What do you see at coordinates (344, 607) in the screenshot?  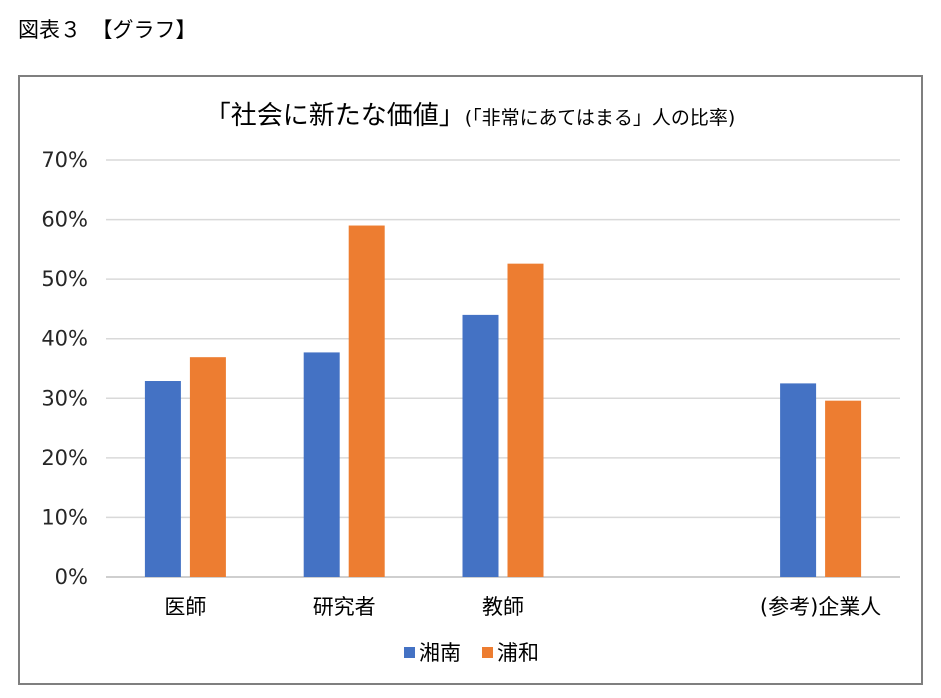 I see `x-category-label: 研究者` at bounding box center [344, 607].